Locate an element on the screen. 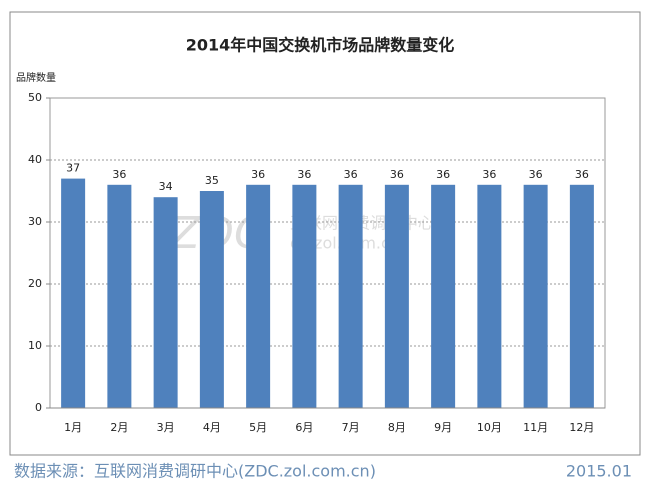 This screenshot has width=648, height=501. value-label: 34 is located at coordinates (166, 186).